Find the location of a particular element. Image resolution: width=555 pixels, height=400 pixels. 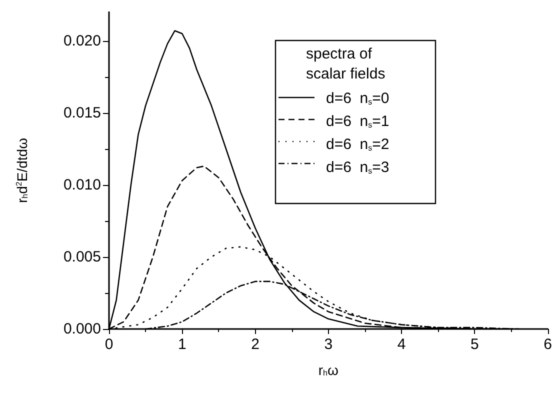

x-tick-label: 4 is located at coordinates (401, 344).